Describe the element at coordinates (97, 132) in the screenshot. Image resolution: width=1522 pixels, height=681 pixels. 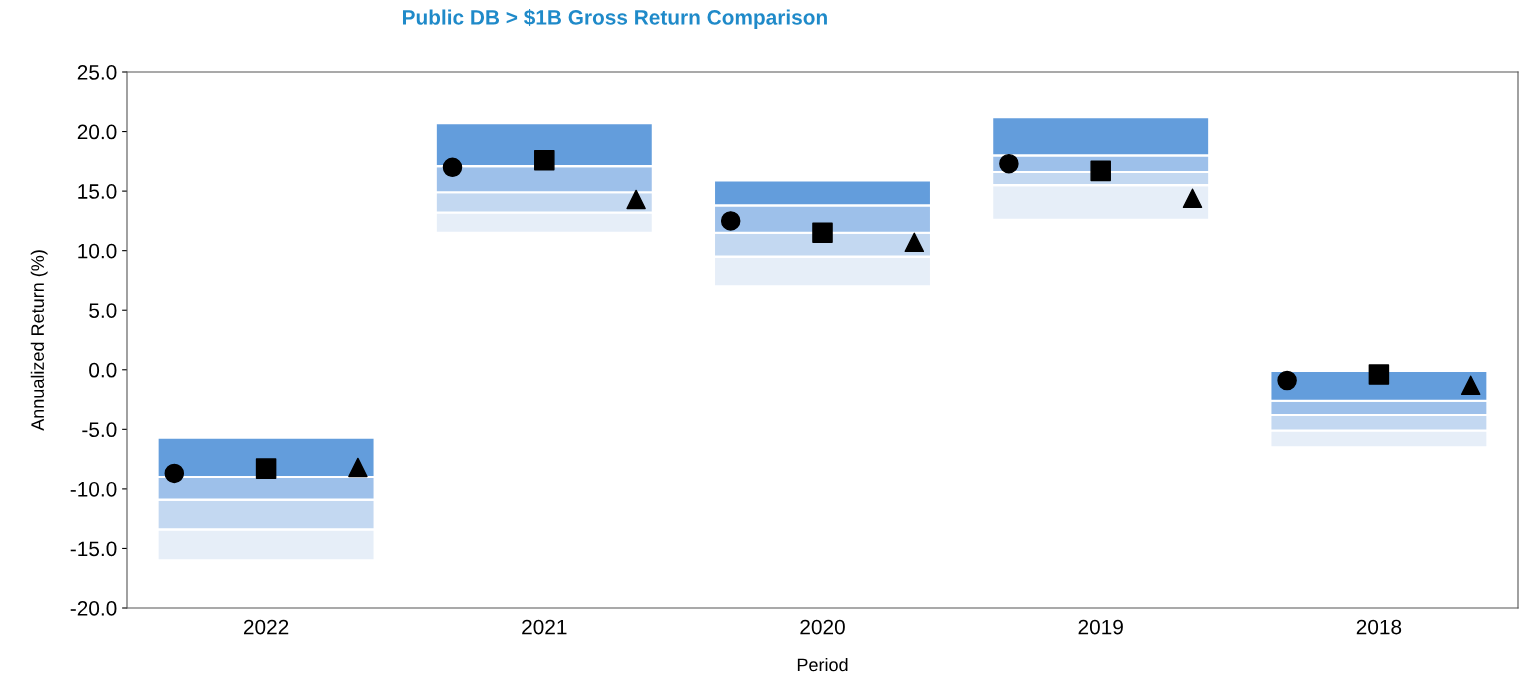
I see `y-tick-label: 20.0` at that location.